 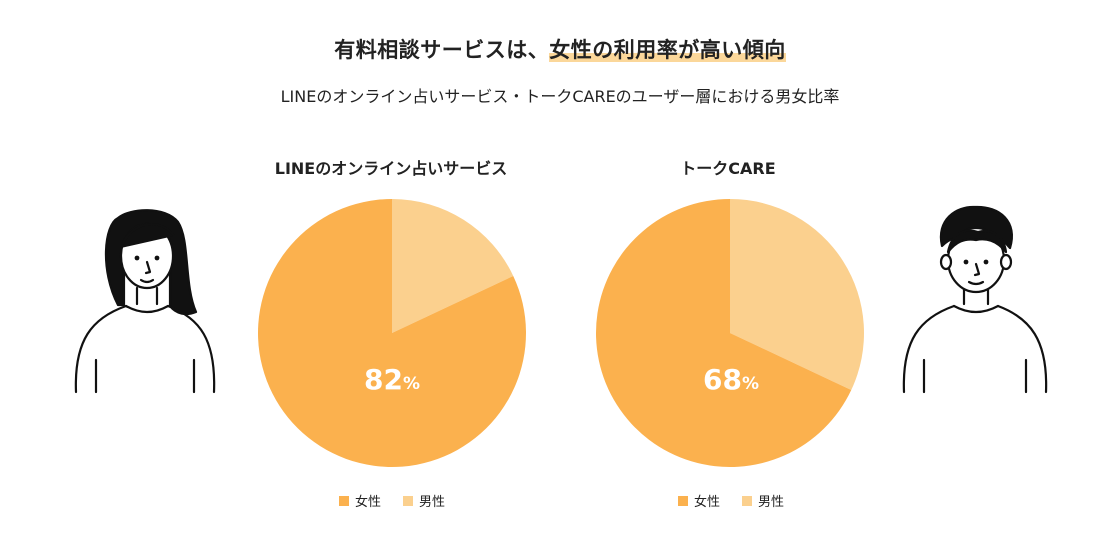 What do you see at coordinates (560, 96) in the screenshot?
I see `page-subtitle: LINEのオンライン占いサービス・トークCAREのユーザー層における男女比率` at bounding box center [560, 96].